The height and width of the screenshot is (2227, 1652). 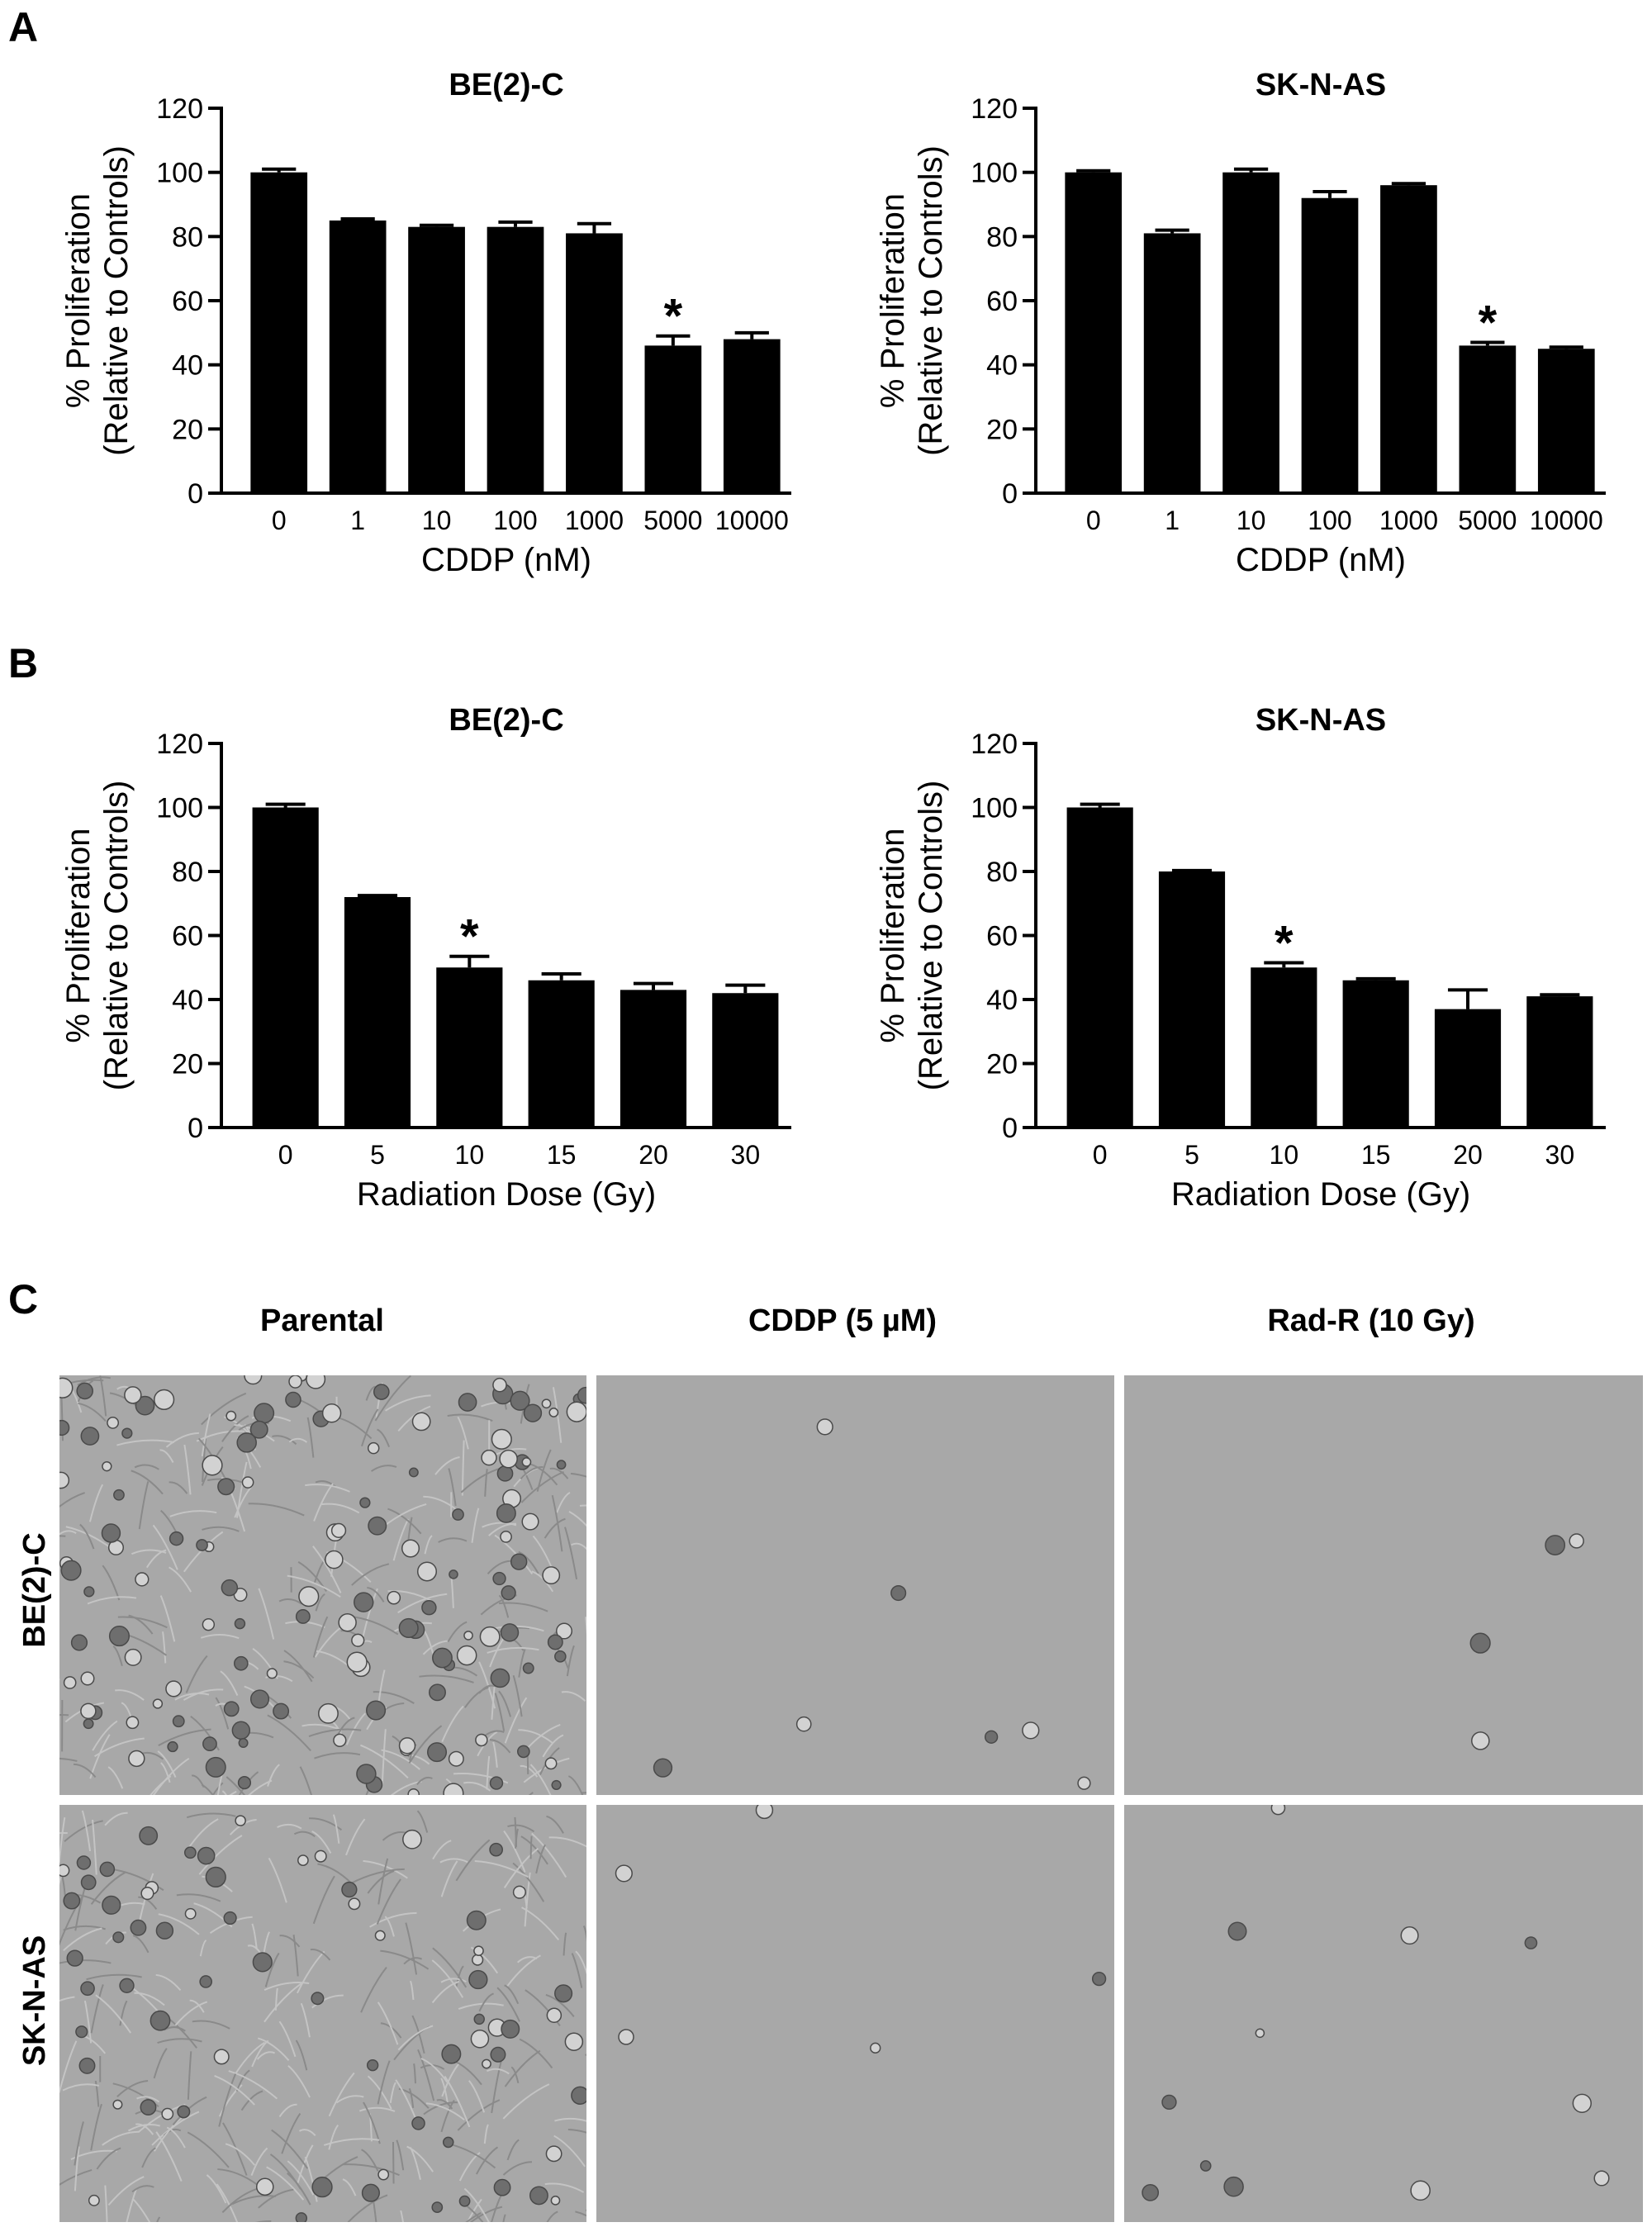 What do you see at coordinates (187, 1064) in the screenshot?
I see `chart-3-y-tick-label: 20` at bounding box center [187, 1064].